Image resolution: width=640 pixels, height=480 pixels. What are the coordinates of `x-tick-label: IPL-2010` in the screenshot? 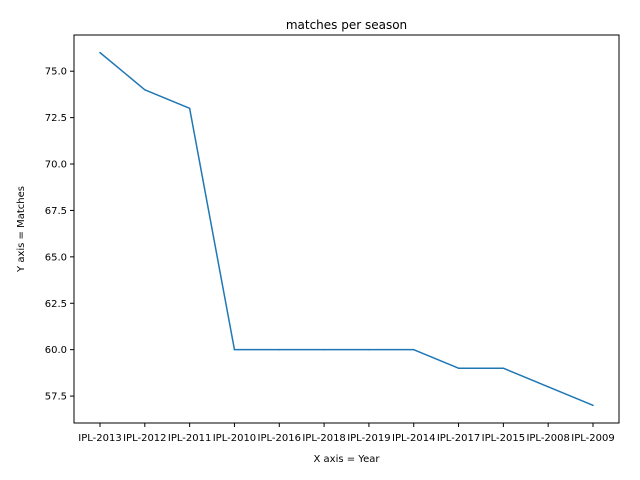 It's located at (234, 438).